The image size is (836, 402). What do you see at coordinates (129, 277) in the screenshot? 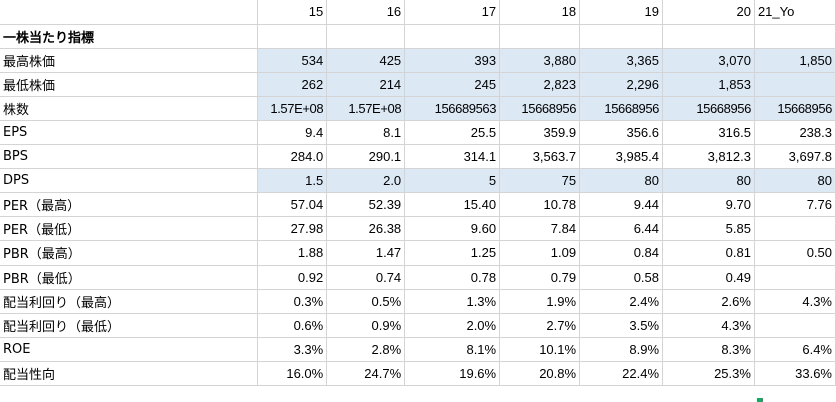
I see `metric-label-cell: PBR（最低）` at bounding box center [129, 277].